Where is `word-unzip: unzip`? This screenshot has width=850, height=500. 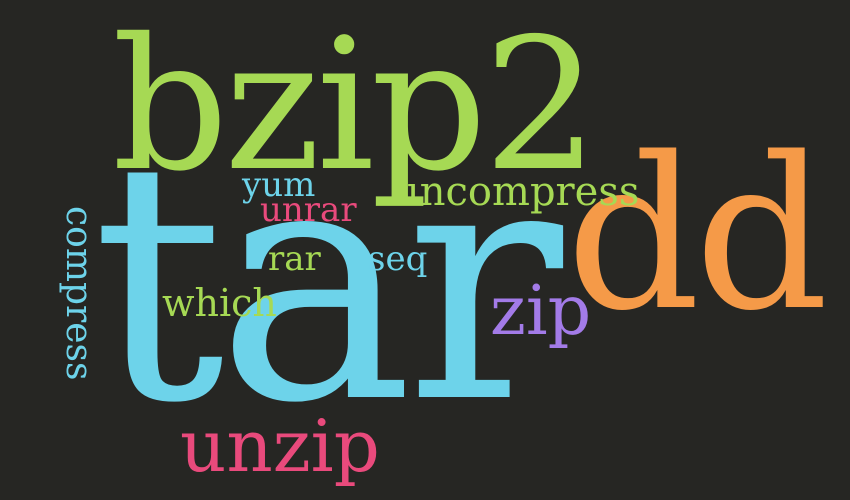 word-unzip: unzip is located at coordinates (280, 446).